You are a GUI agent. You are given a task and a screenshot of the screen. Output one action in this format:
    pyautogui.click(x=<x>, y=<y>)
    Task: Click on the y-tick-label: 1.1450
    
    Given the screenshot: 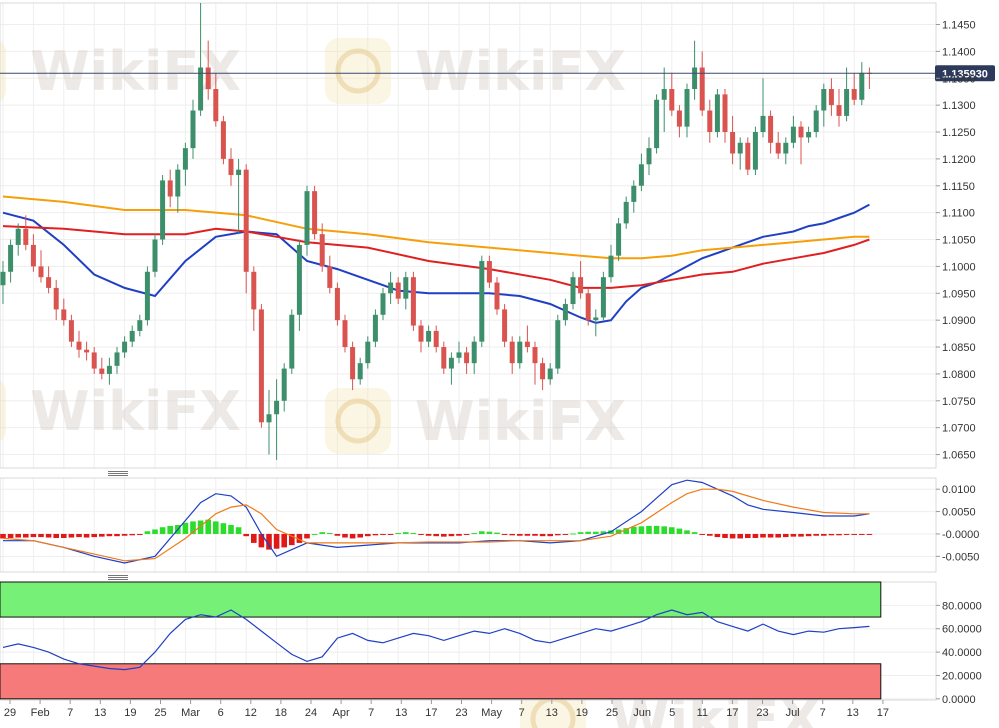 What is the action you would take?
    pyautogui.click(x=959, y=26)
    